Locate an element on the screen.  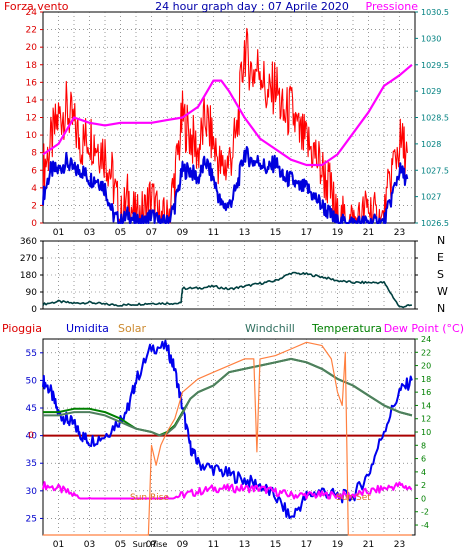
right-tick-label: 18 is located at coordinates (426, 379).